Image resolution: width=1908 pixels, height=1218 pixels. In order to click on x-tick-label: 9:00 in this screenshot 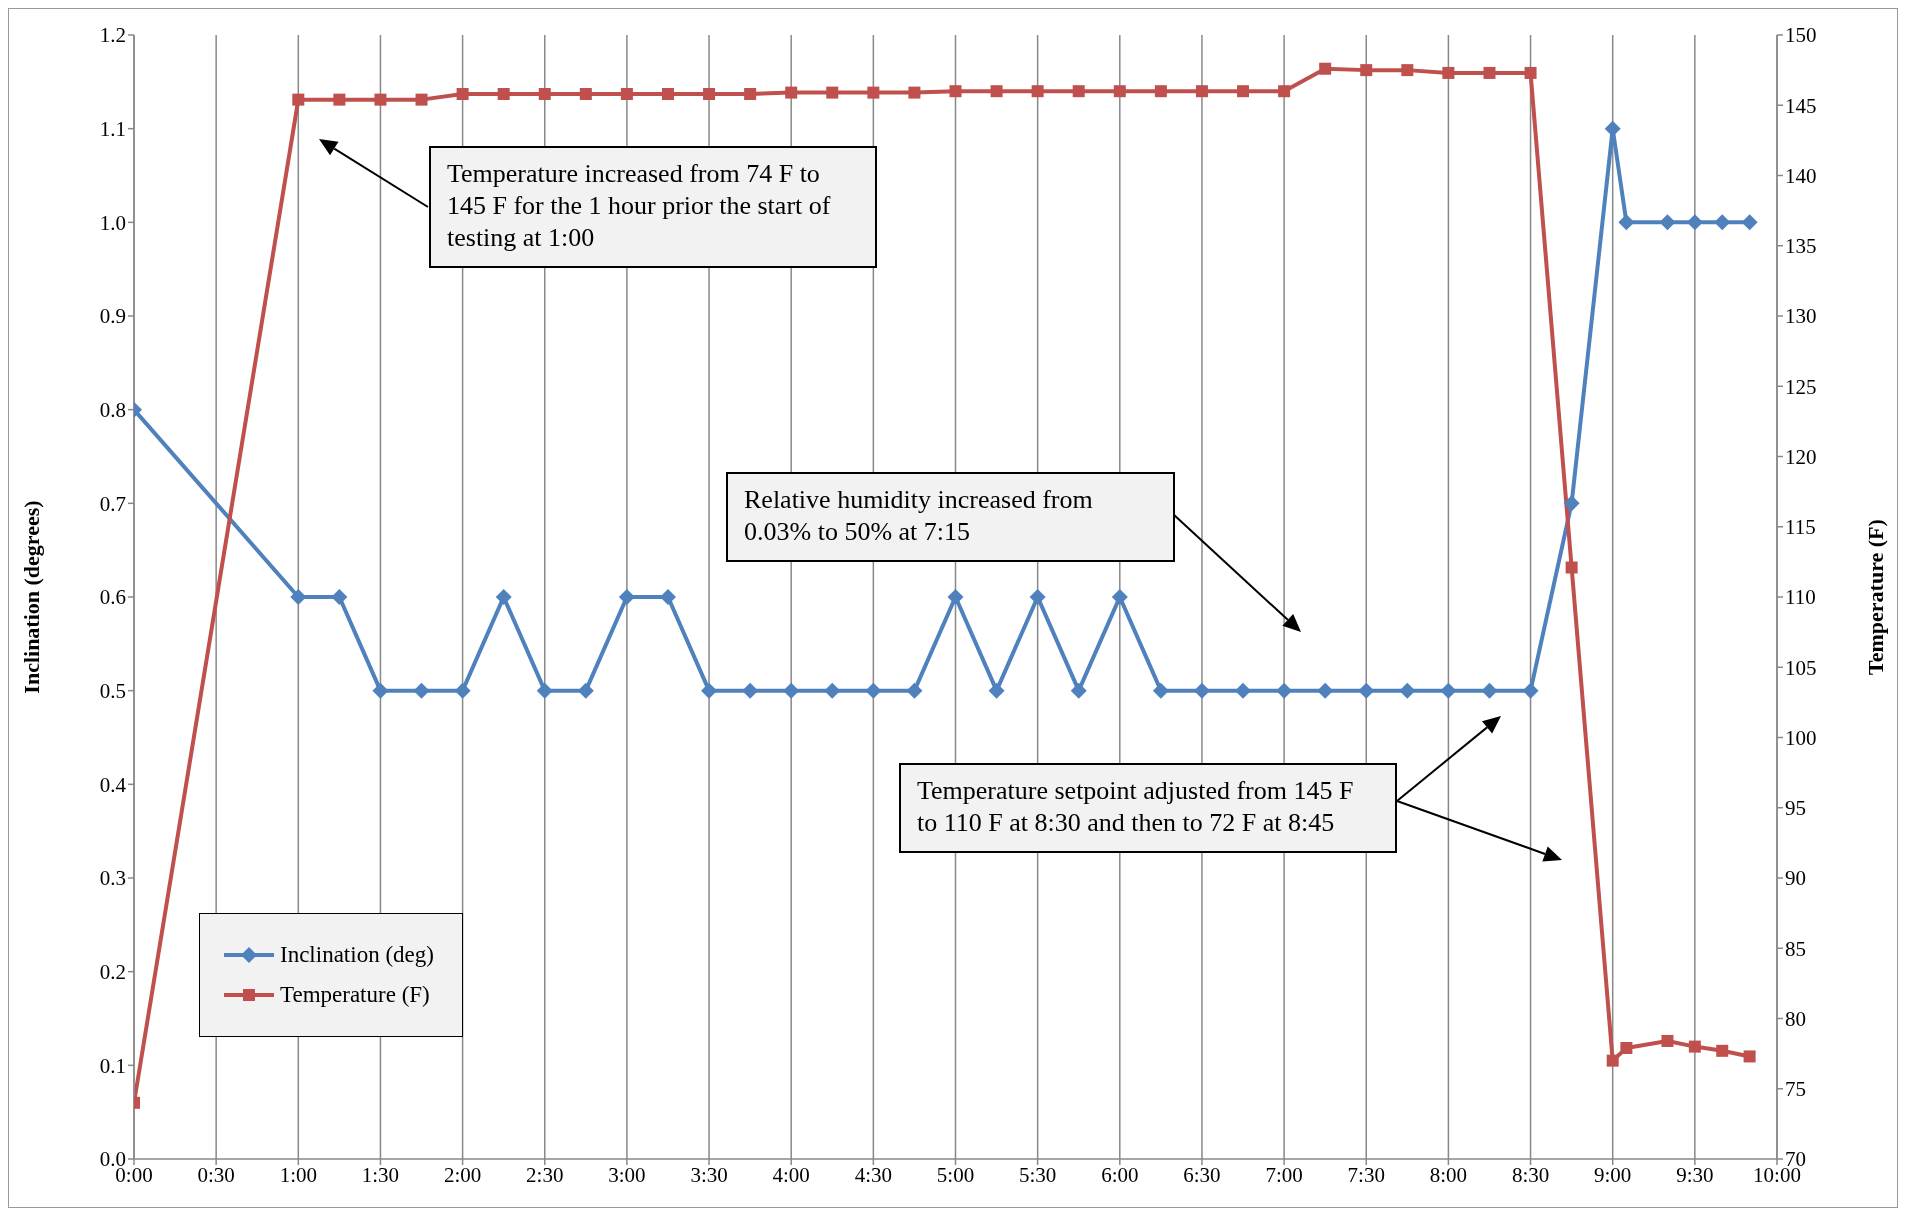, I will do `click(1613, 1174)`.